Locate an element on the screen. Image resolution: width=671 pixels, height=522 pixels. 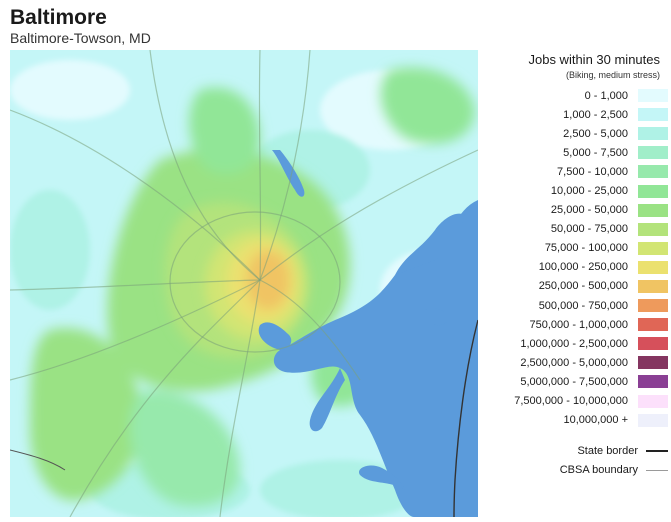
legend-bin-label: 100,000 - 250,000 is located at coordinates (583, 267).